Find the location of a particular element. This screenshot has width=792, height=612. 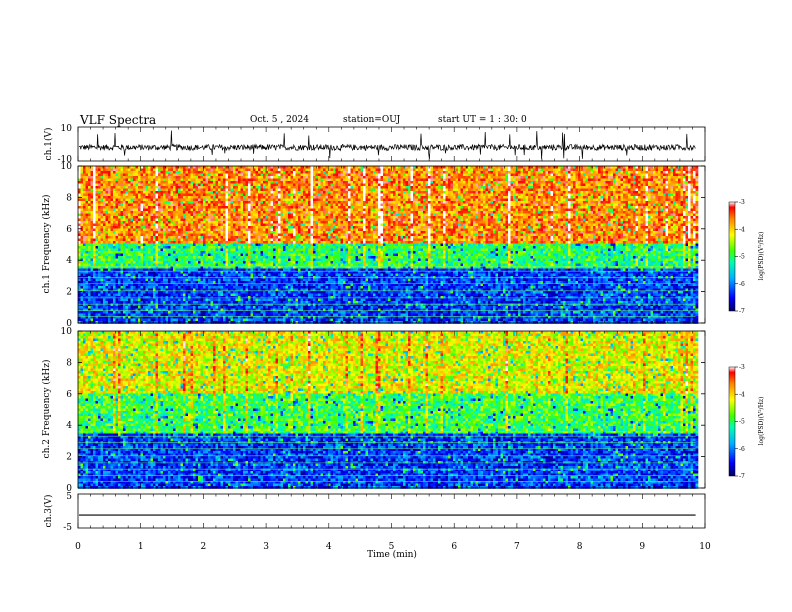

ch1-waveform-trace is located at coordinates (387, 145).